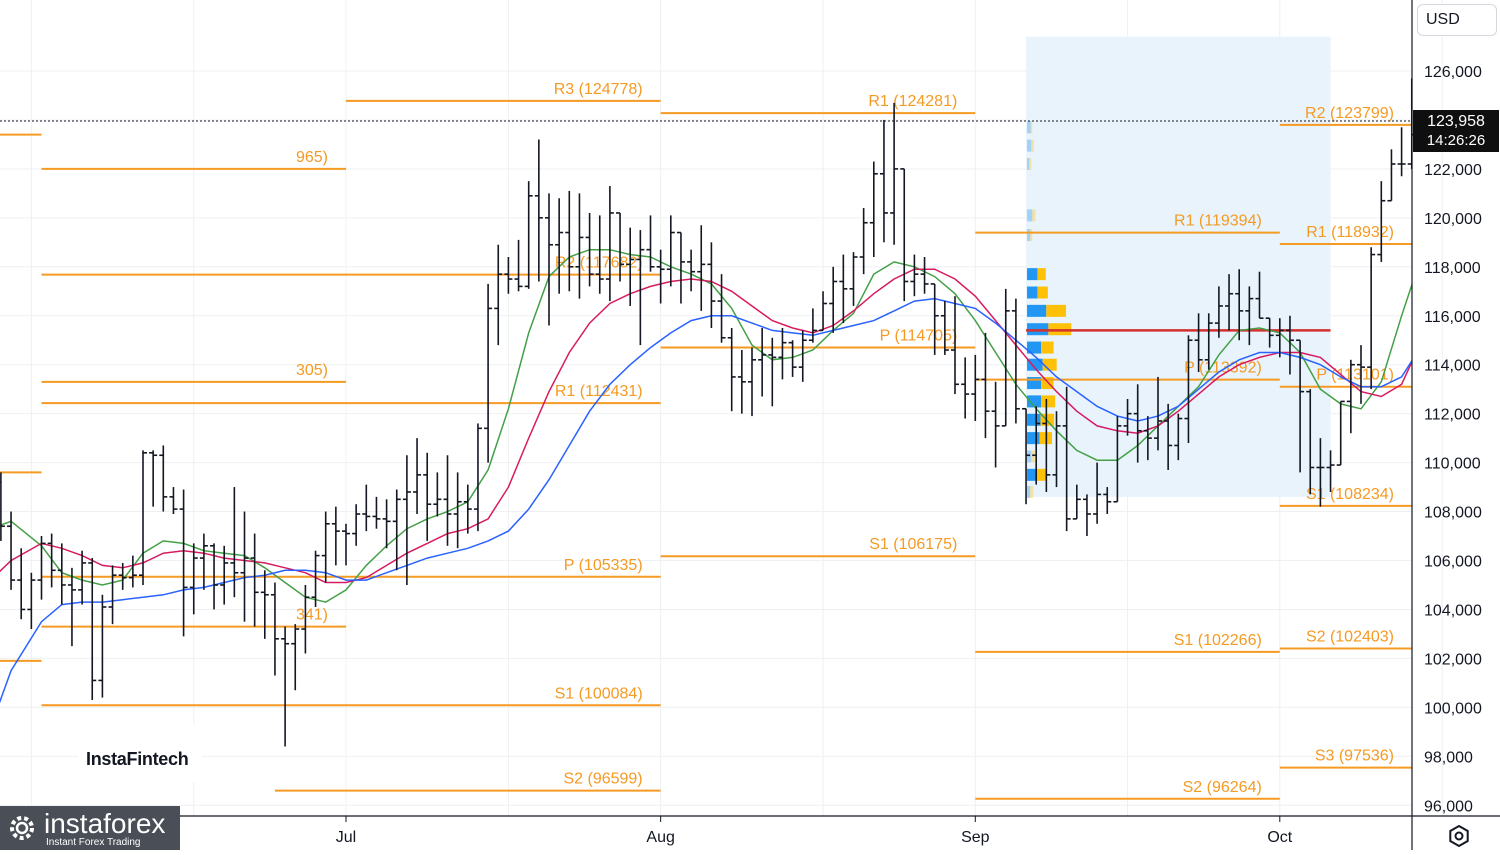 This screenshot has height=855, width=1500. What do you see at coordinates (1456, 131) in the screenshot?
I see `last-price-badge: 123,958 14:26:26` at bounding box center [1456, 131].